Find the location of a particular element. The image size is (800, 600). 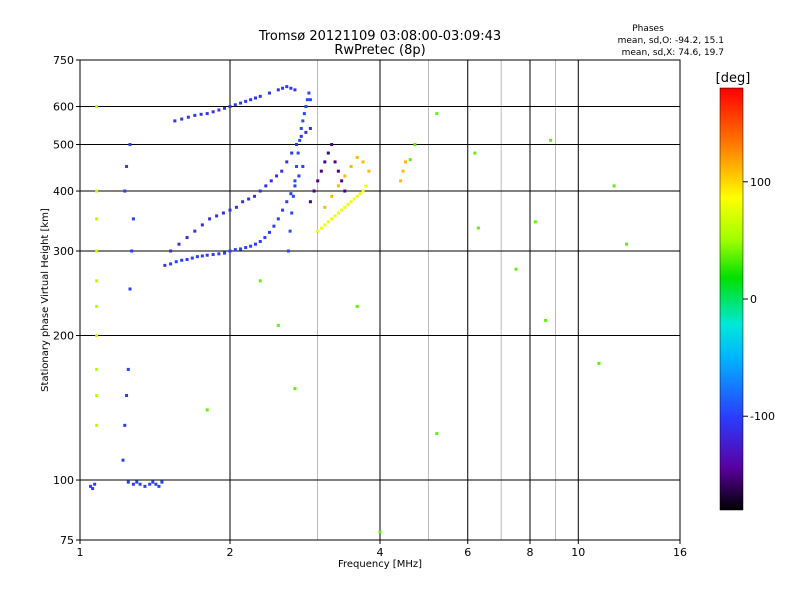

stats-o-line: mean, sd,O: -94.2, 15.1 is located at coordinates (671, 41).